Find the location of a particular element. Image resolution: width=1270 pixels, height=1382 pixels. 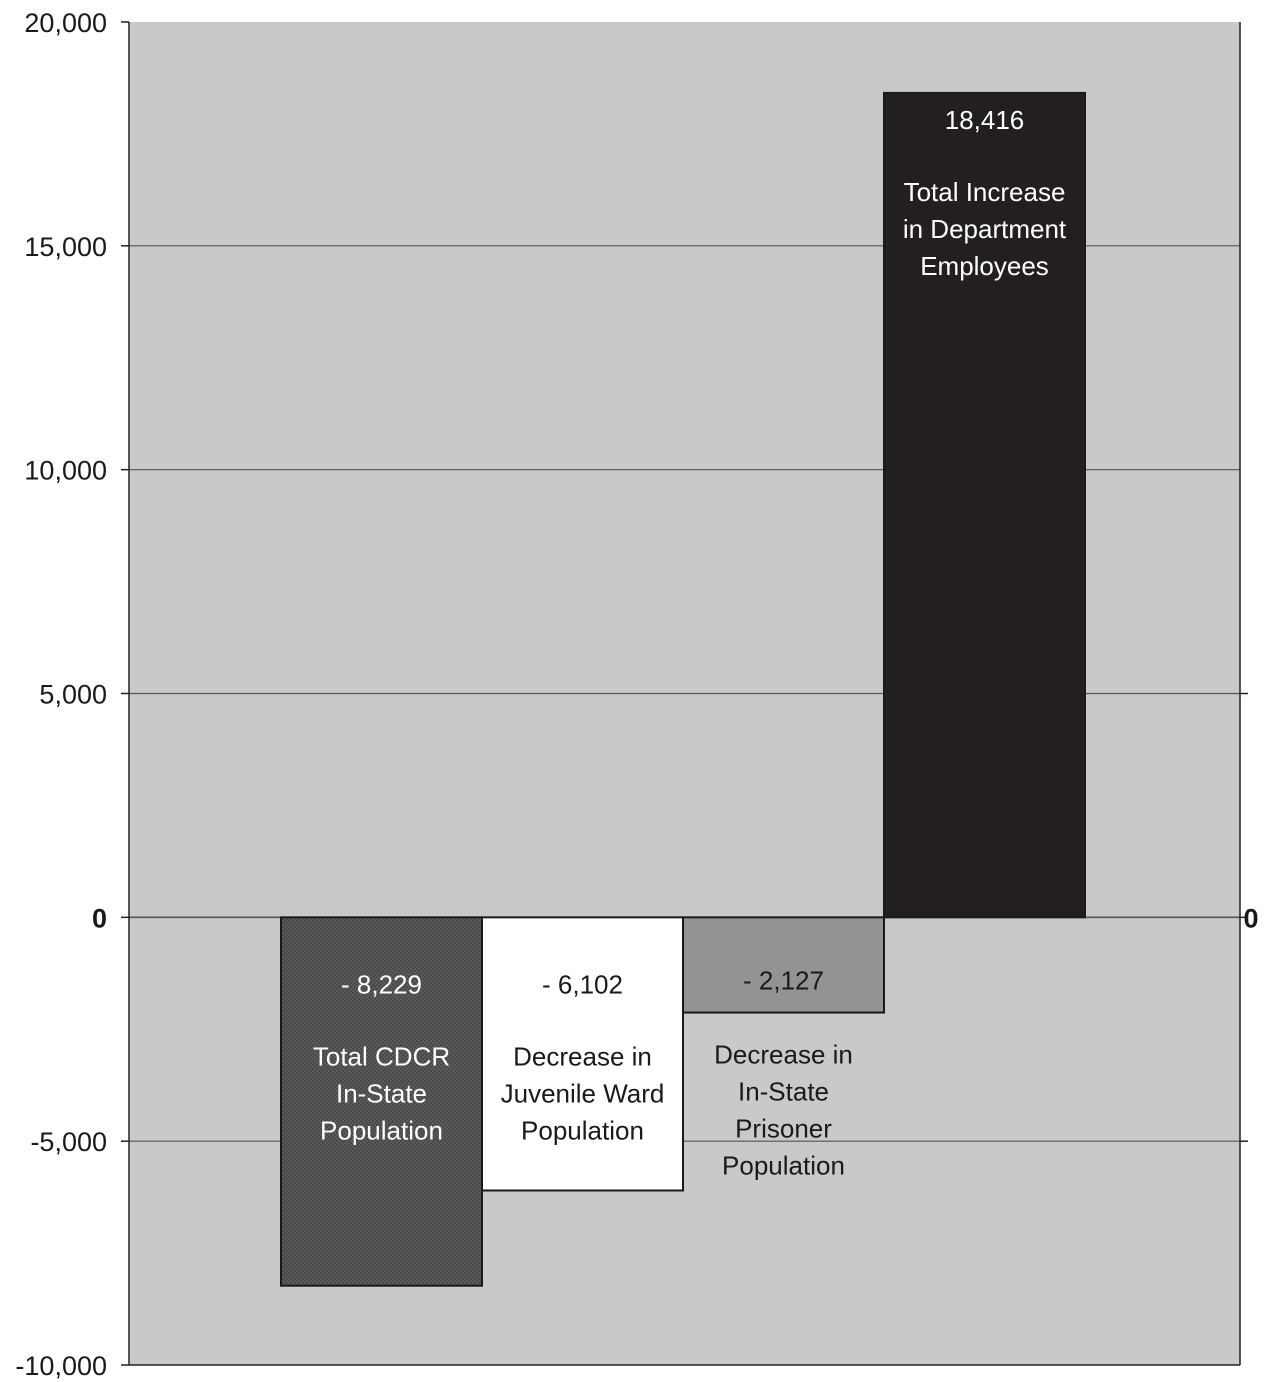

bar-category-label: in Department is located at coordinates (985, 229).